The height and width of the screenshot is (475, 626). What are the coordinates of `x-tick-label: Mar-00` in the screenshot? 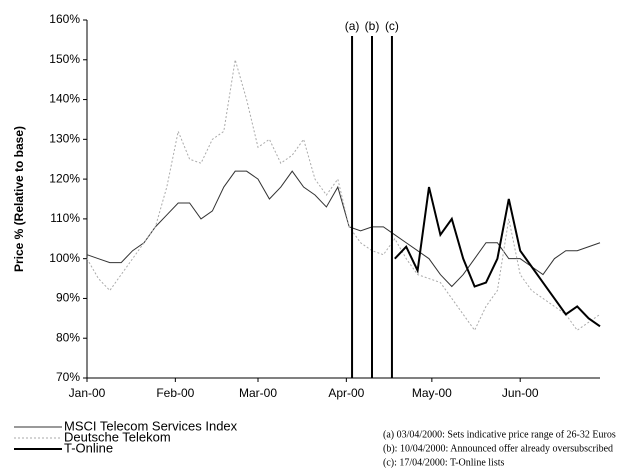 It's located at (258, 393).